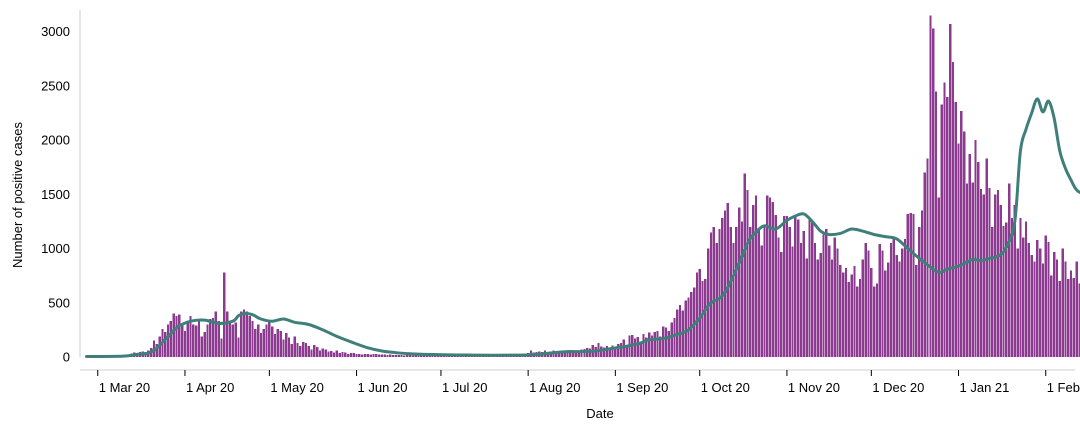 The height and width of the screenshot is (429, 1080). I want to click on y-tick-label: 1000, so click(55, 248).